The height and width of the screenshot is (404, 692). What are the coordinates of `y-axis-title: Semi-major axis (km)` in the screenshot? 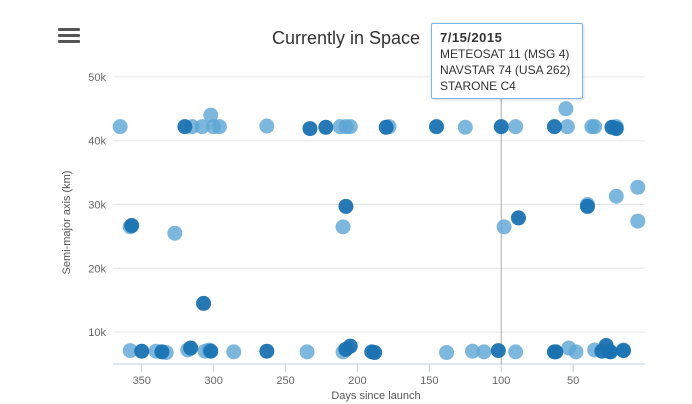 It's located at (67, 223).